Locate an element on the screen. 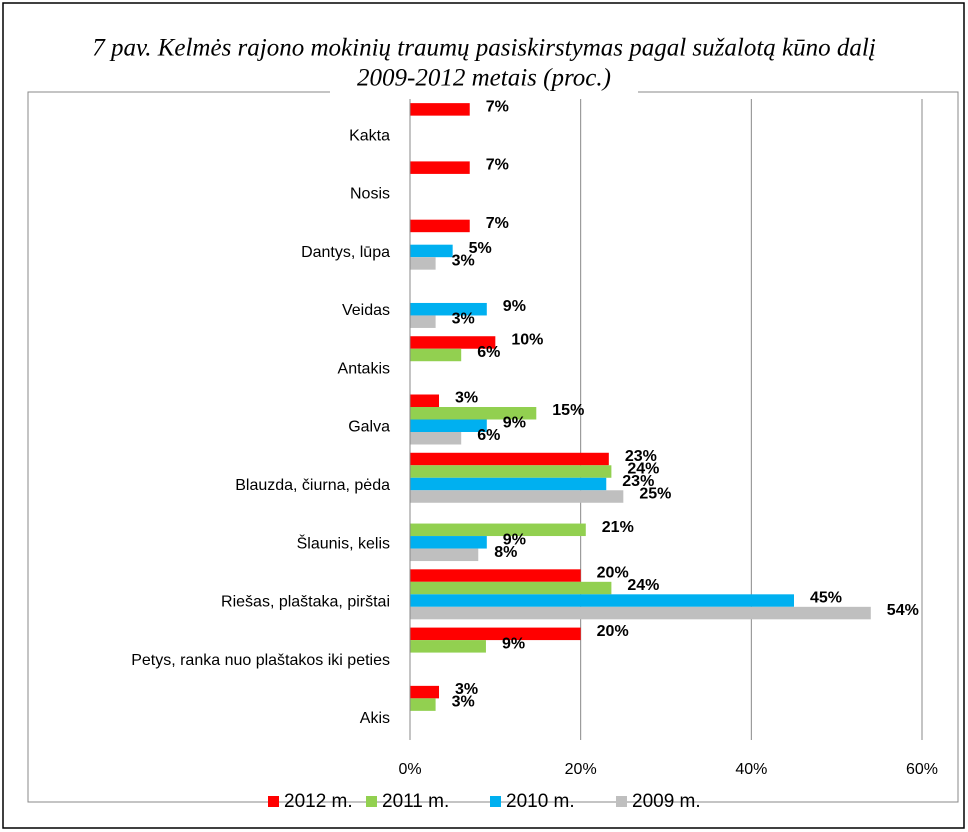 The height and width of the screenshot is (832, 968). legend-label: 2010 m. is located at coordinates (540, 801).